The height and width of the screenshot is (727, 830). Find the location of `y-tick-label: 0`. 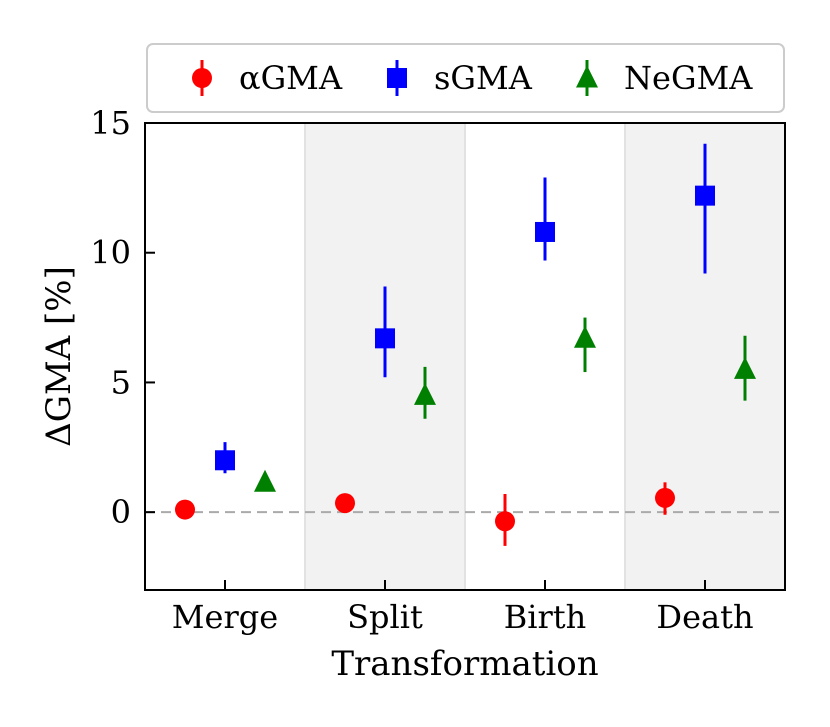

y-tick-label: 0 is located at coordinates (121, 512).